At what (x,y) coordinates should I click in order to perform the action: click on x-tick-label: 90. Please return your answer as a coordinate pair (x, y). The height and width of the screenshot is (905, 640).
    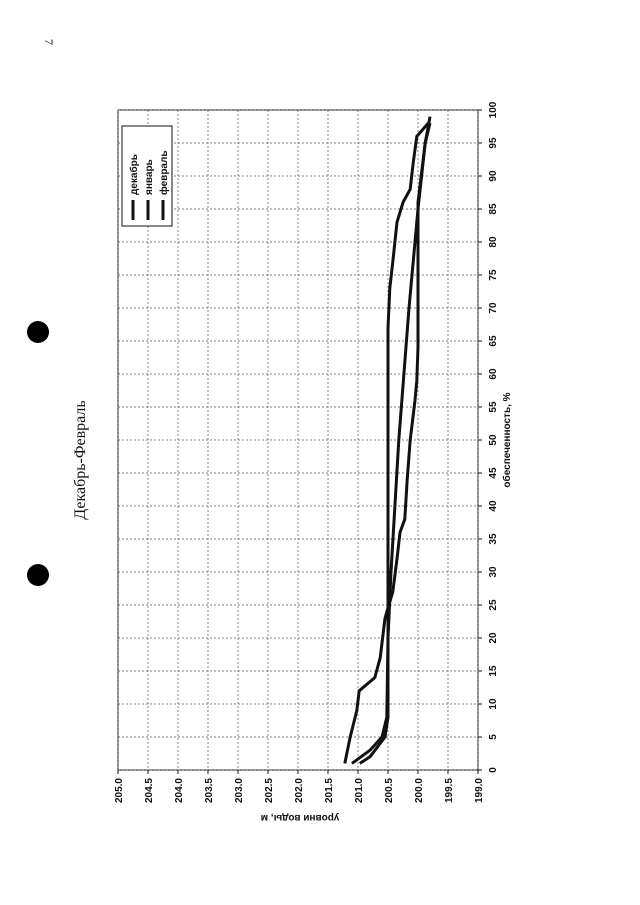
    Looking at the image, I should click on (493, 176).